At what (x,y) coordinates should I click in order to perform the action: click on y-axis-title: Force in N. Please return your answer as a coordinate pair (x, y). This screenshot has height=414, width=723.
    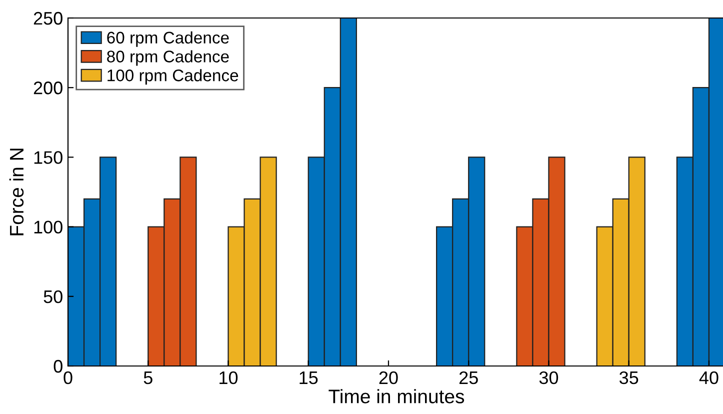
    Looking at the image, I should click on (16, 192).